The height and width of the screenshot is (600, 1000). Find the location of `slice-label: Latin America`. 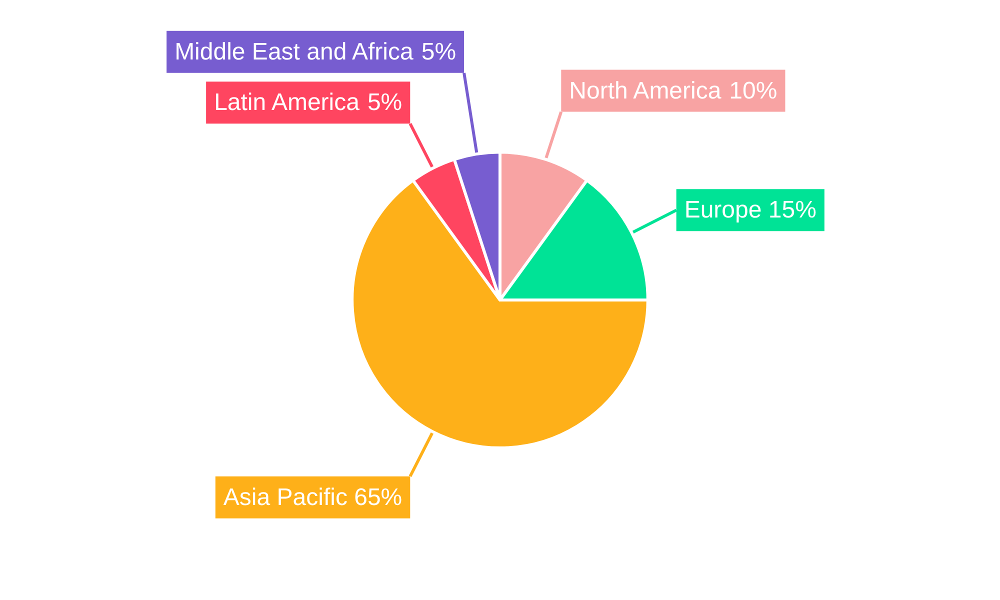

slice-label: Latin America is located at coordinates (287, 102).